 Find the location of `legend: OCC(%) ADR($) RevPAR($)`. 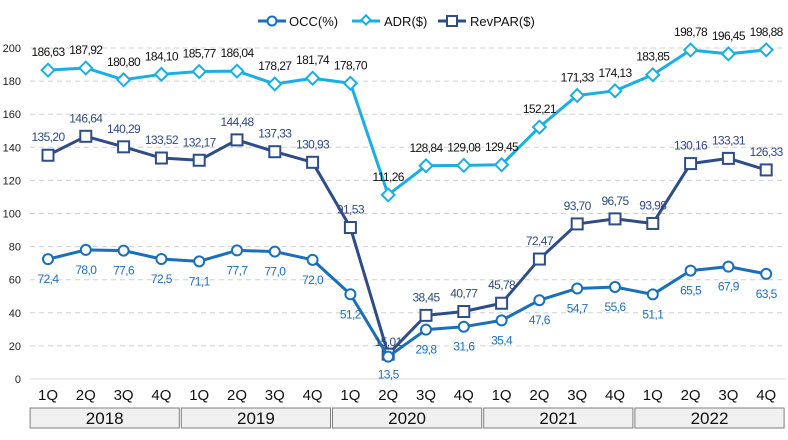

legend: OCC(%) ADR($) RevPAR($) is located at coordinates (396, 21).